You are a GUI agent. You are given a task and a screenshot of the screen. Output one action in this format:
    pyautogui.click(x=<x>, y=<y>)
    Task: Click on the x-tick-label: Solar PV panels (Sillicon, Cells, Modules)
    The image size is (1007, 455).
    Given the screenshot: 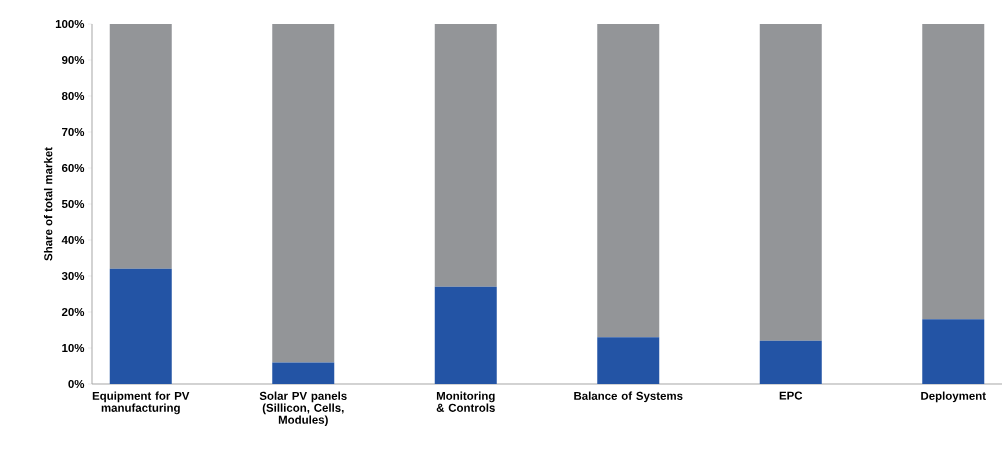 What is the action you would take?
    pyautogui.click(x=303, y=409)
    